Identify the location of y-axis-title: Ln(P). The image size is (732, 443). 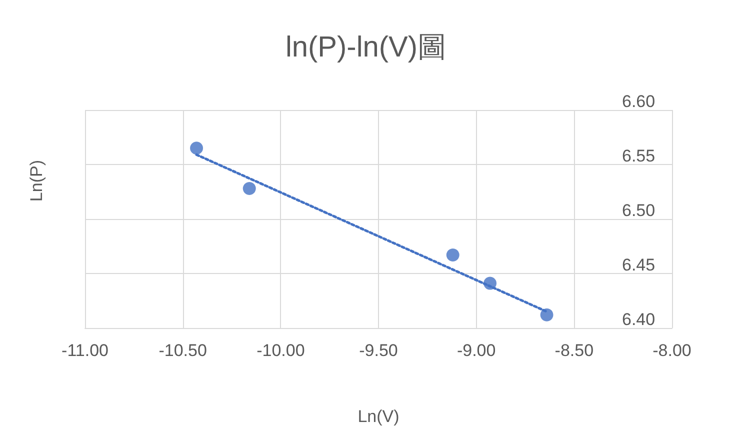
(36, 181).